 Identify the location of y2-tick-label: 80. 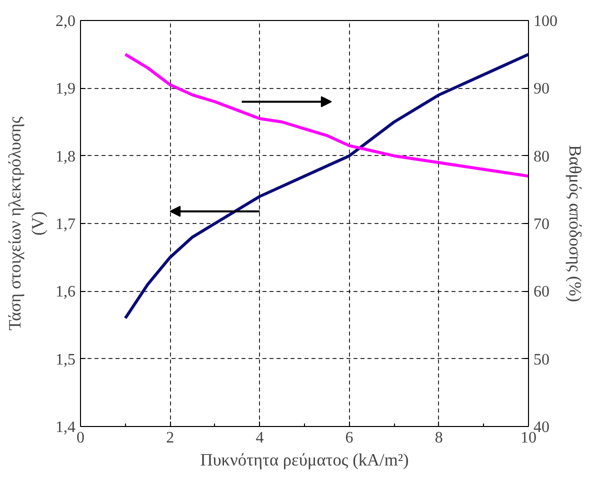
(542, 157).